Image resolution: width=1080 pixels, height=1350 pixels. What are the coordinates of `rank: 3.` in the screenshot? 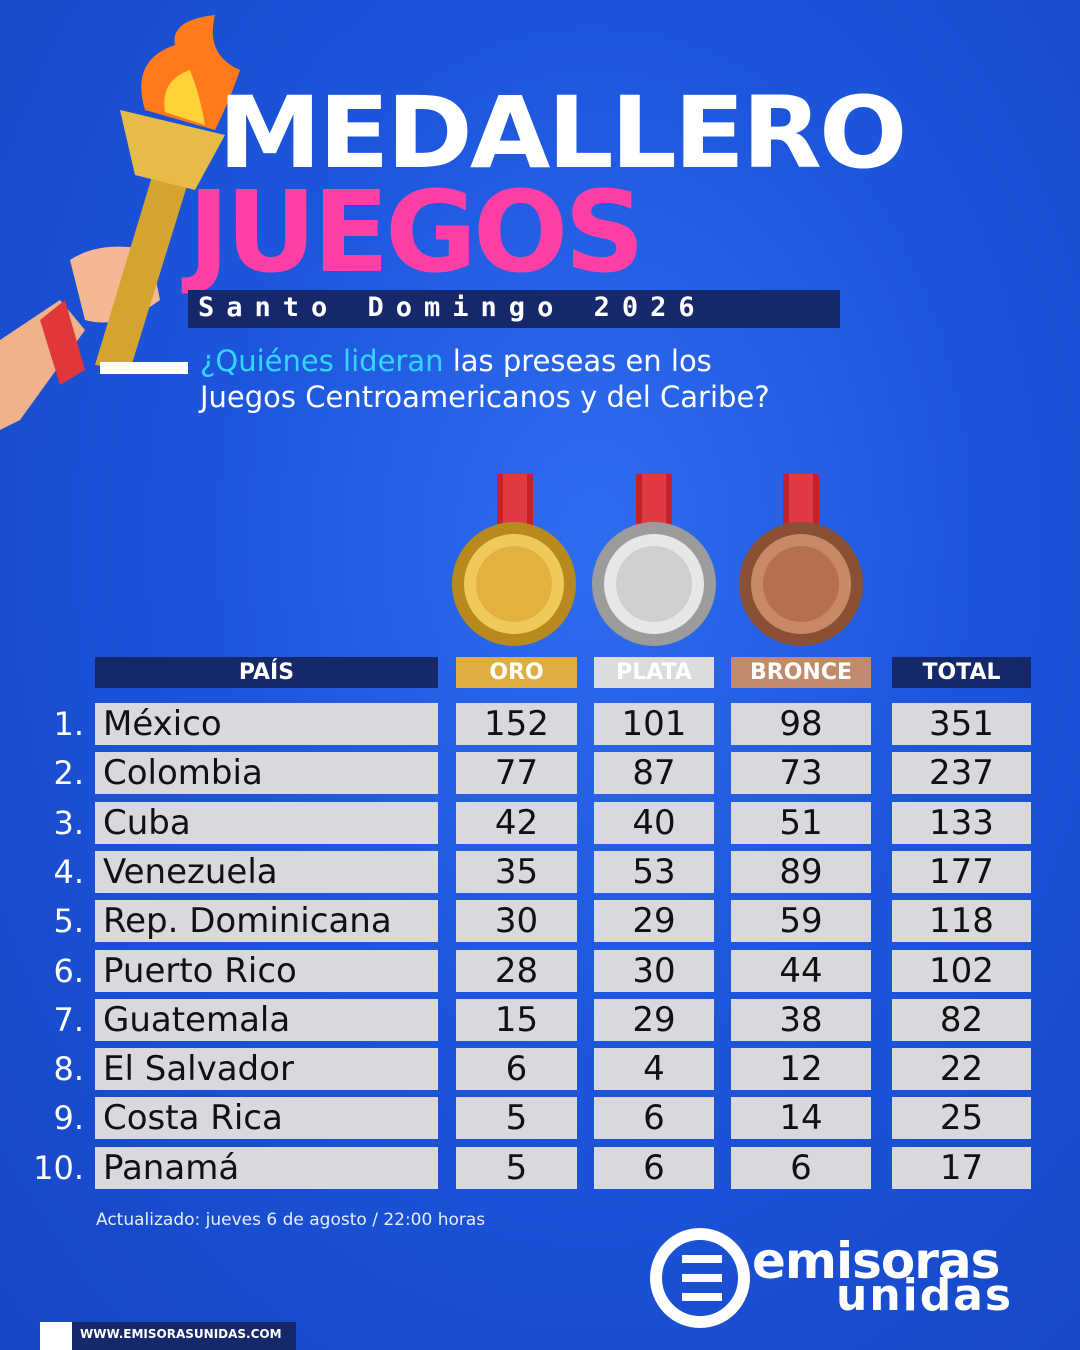 It's located at (68, 822).